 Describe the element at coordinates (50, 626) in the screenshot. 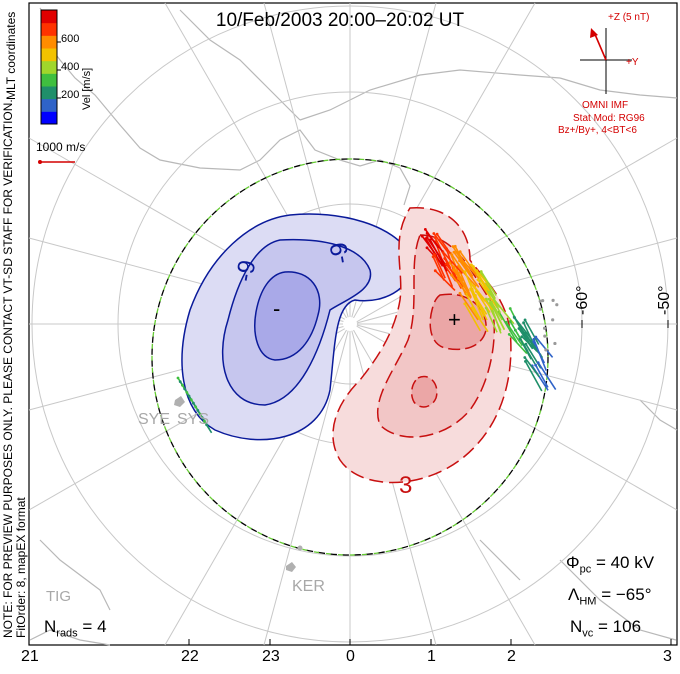

I see `nrads-symbol: N` at that location.